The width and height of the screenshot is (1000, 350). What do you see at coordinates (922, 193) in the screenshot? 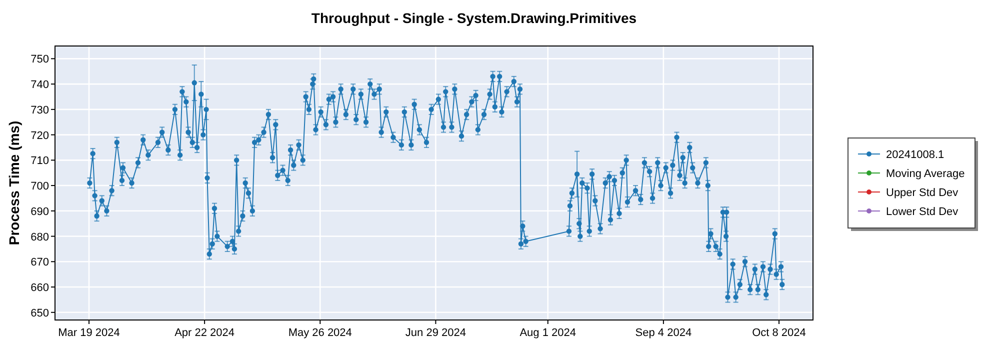
I see `legend-label: Upper Std Dev` at bounding box center [922, 193].